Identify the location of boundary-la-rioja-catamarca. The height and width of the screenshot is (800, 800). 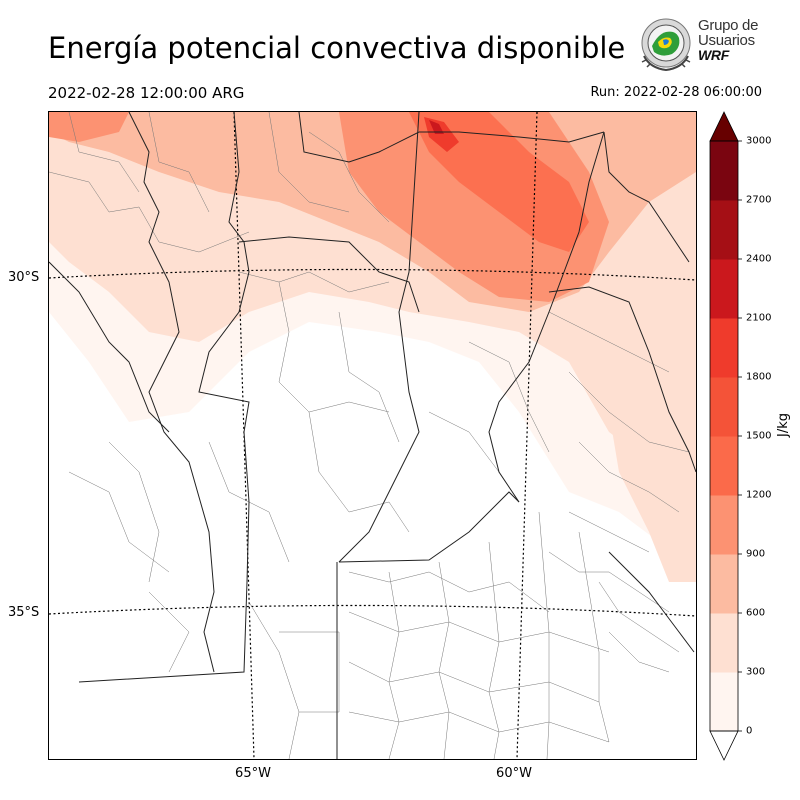
(171, 392).